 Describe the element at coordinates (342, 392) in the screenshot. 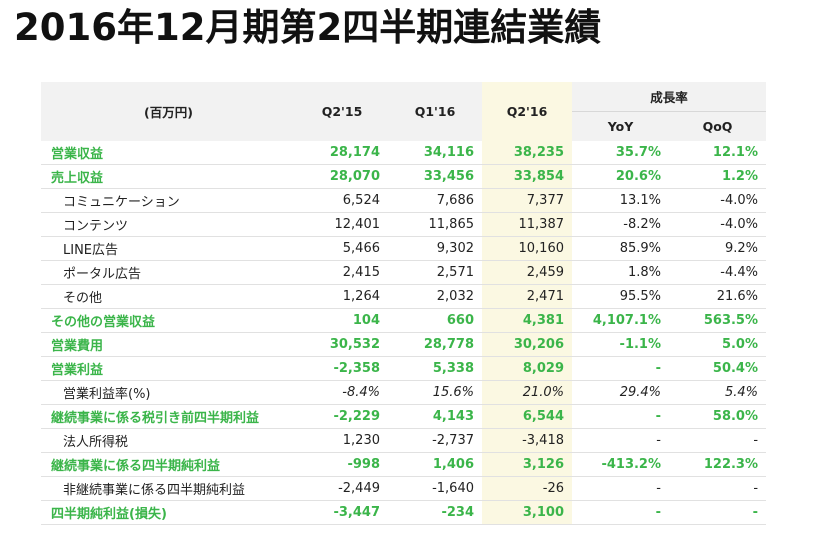

I see `cell-value: -8.4%` at that location.